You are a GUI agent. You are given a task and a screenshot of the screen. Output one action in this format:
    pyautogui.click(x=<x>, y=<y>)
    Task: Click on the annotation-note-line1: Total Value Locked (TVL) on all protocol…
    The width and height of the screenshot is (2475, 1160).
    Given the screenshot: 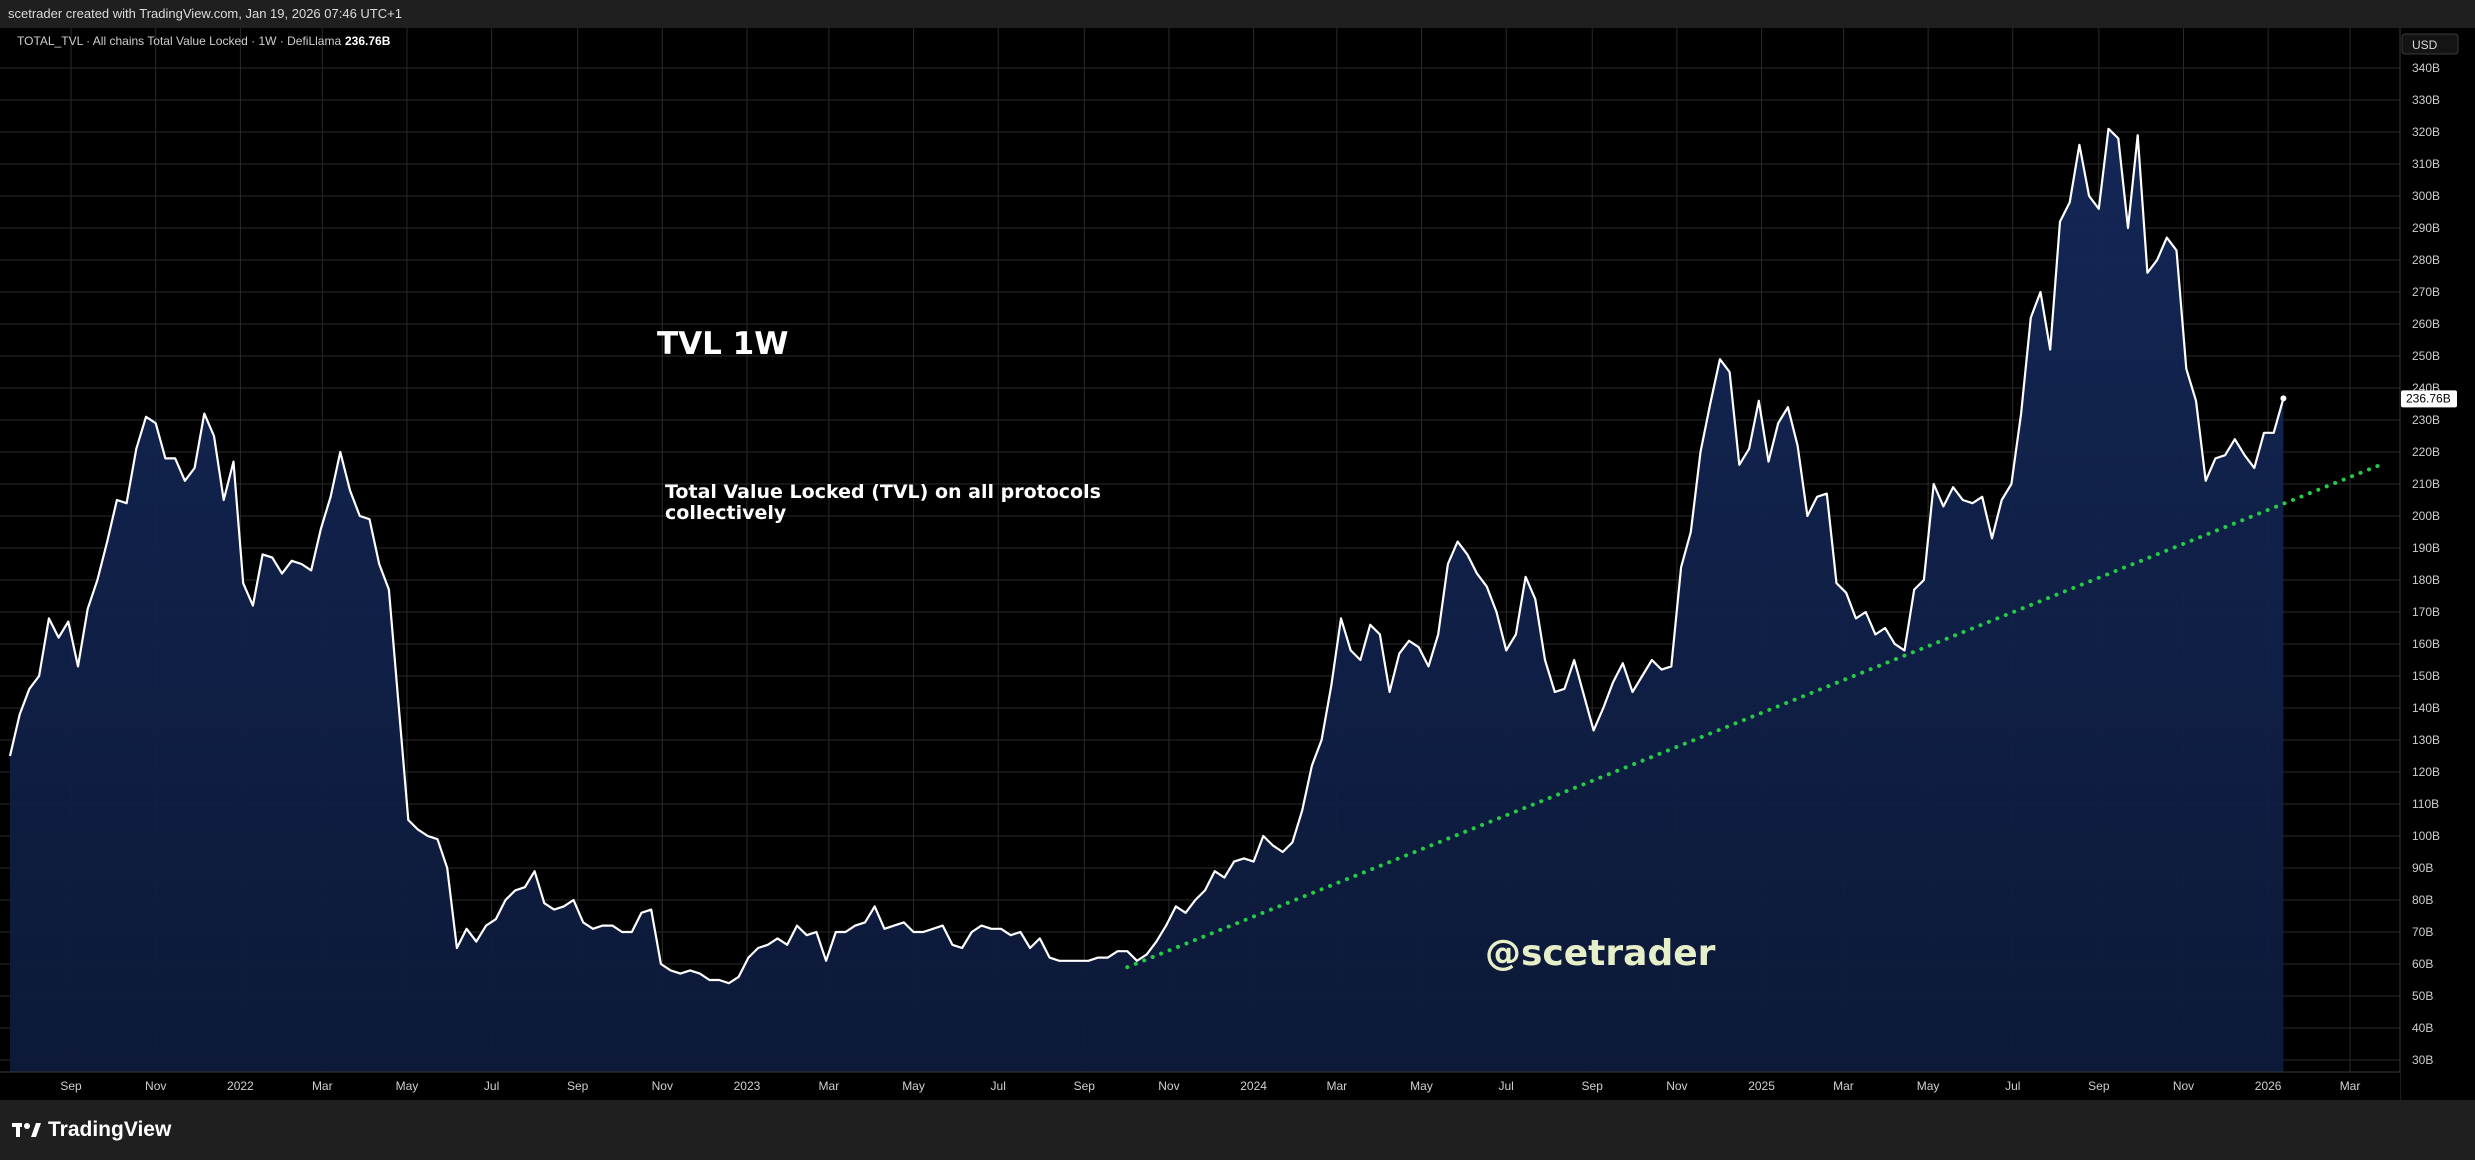 What is the action you would take?
    pyautogui.click(x=883, y=492)
    